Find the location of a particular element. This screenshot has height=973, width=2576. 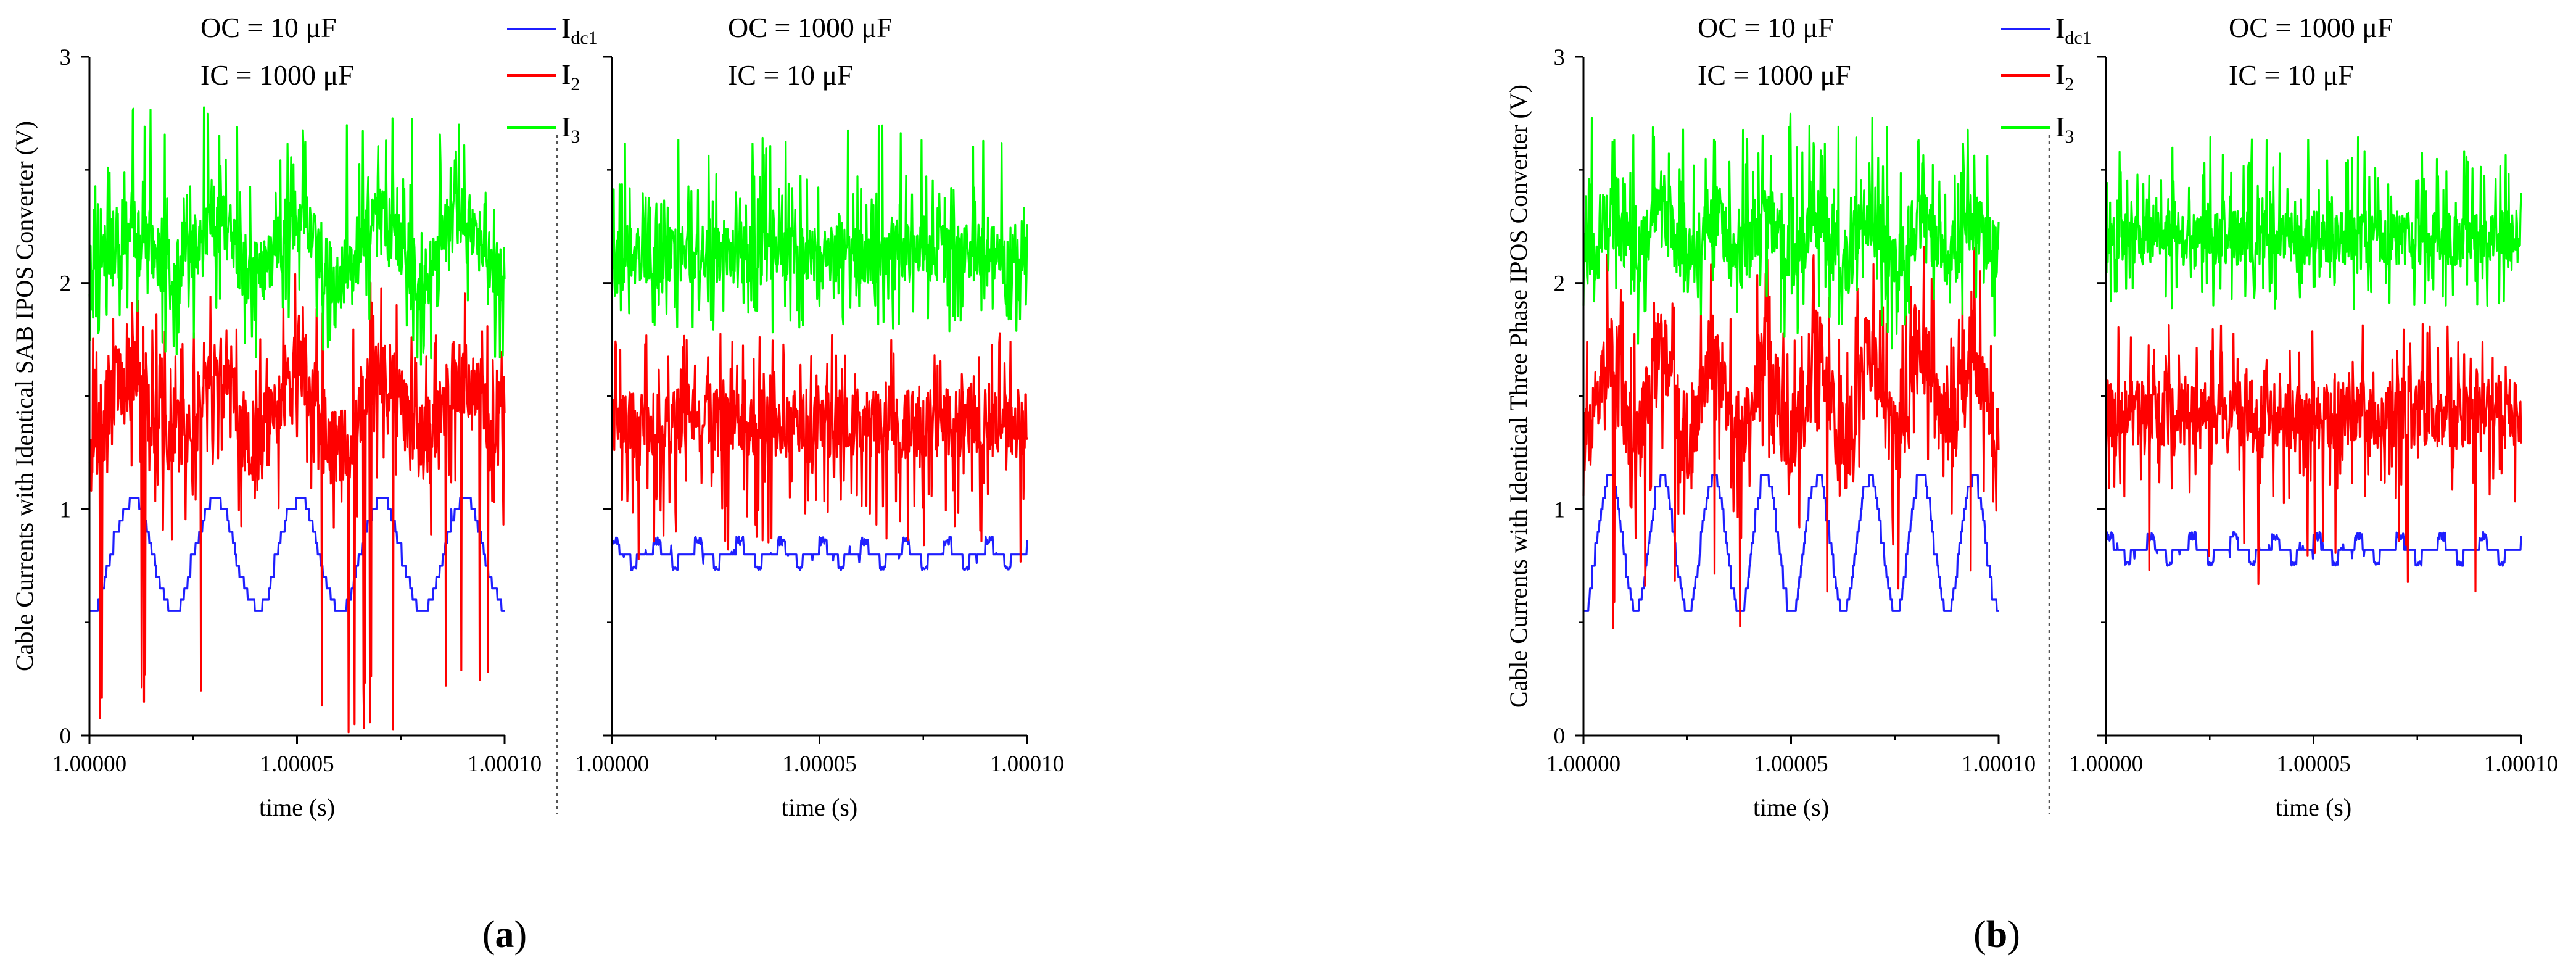

panel-label-letter: b is located at coordinates (1996, 935).